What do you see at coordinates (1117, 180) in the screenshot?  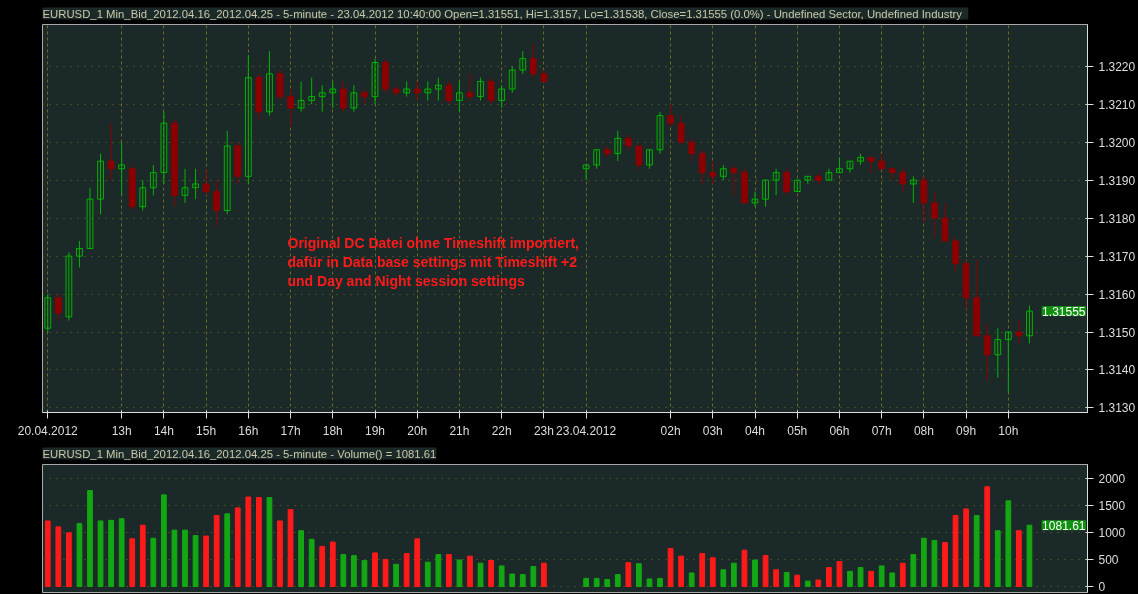 I see `y-tick-label: 1.3190` at bounding box center [1117, 180].